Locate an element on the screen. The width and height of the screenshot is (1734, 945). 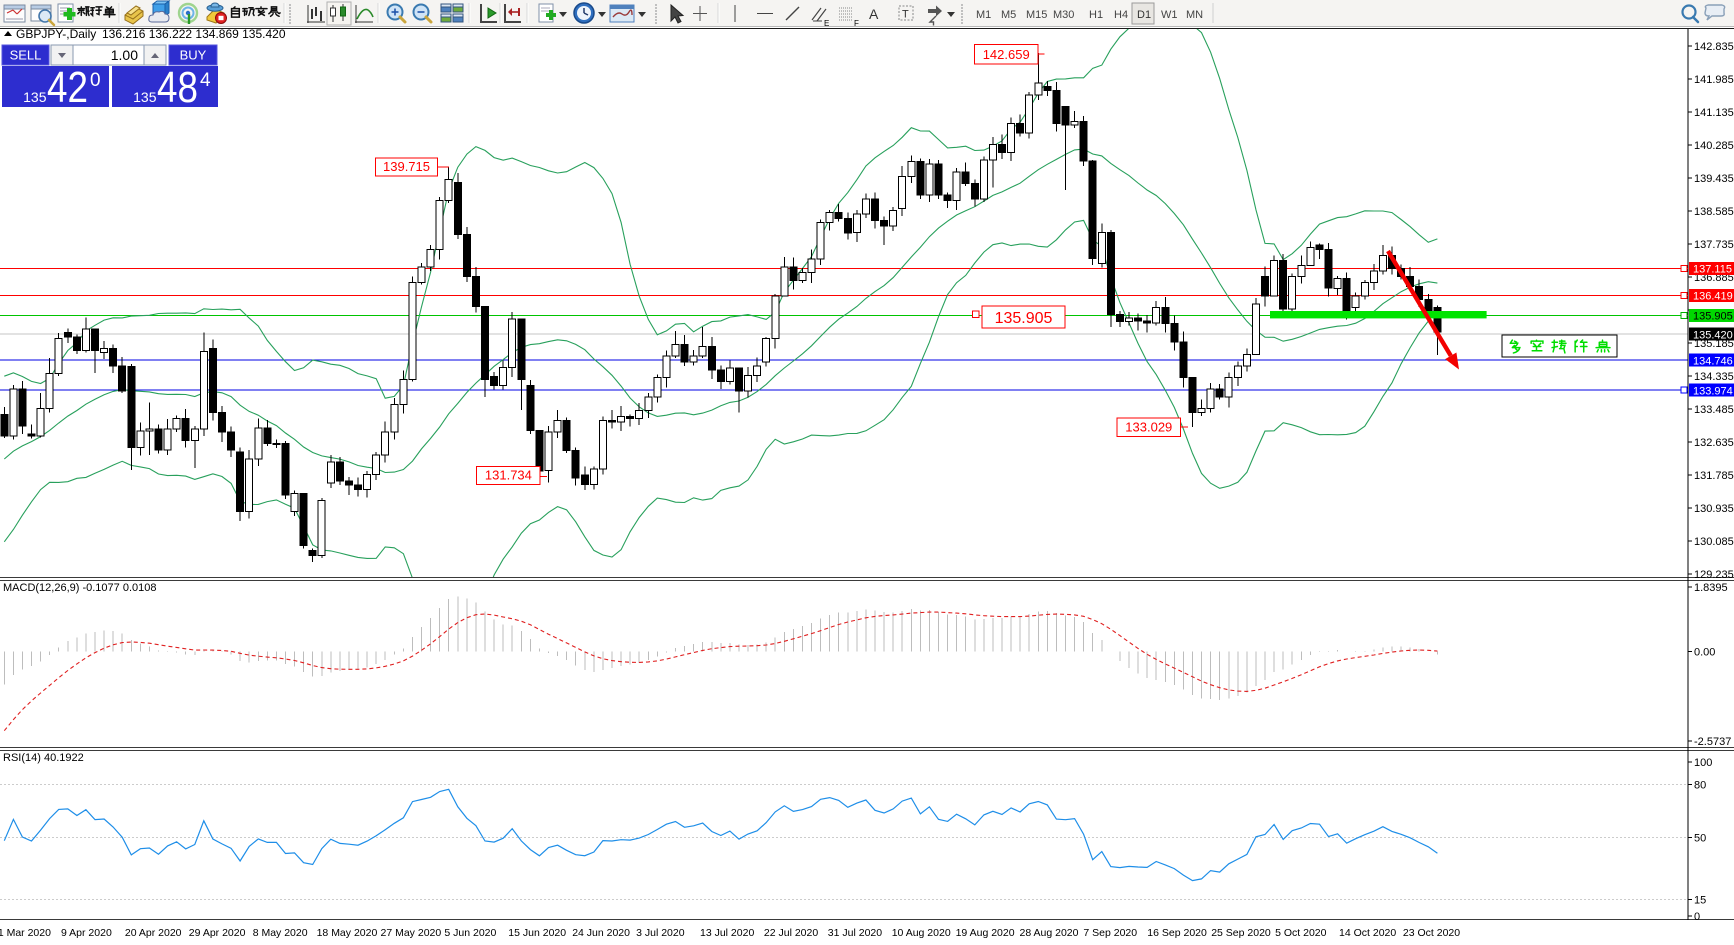
svg-text: 50 is located at coordinates (1700, 839).